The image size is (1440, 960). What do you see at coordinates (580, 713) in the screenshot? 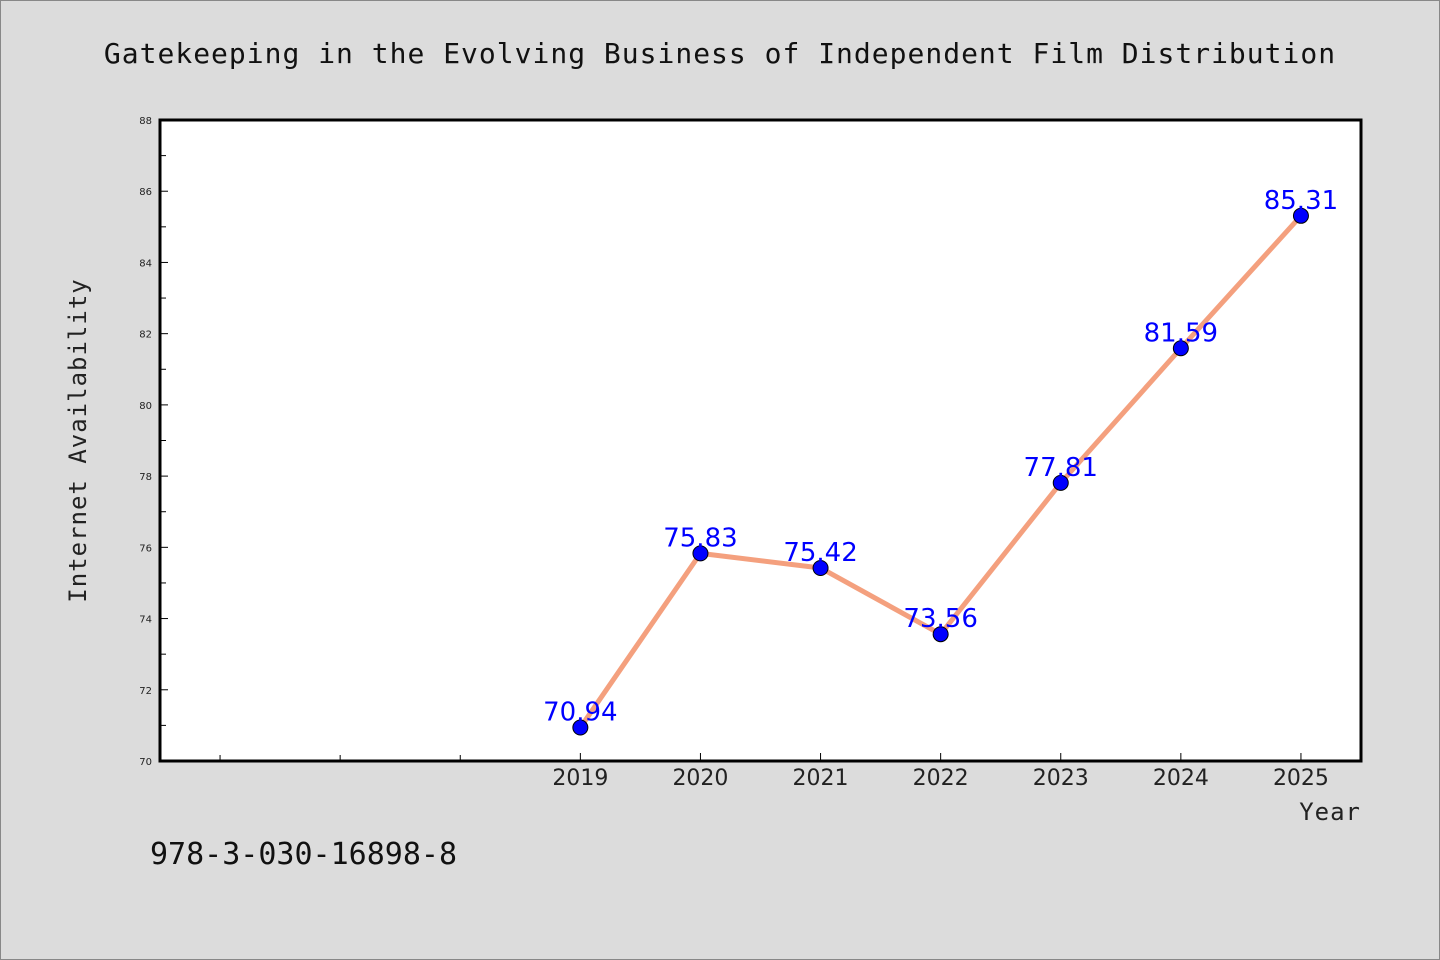
I see `data-label: 70.94` at bounding box center [580, 713].